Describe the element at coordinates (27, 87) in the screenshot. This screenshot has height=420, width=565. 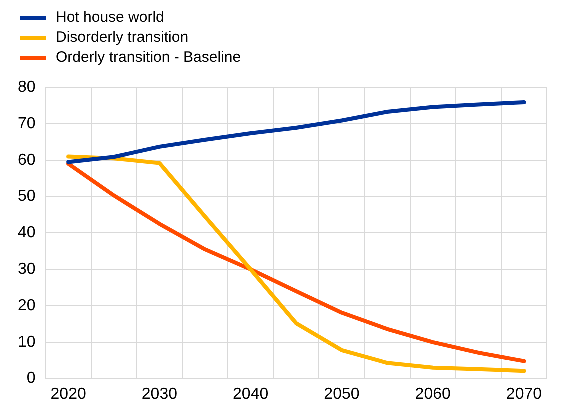
I see `y-tick-label: 80` at that location.